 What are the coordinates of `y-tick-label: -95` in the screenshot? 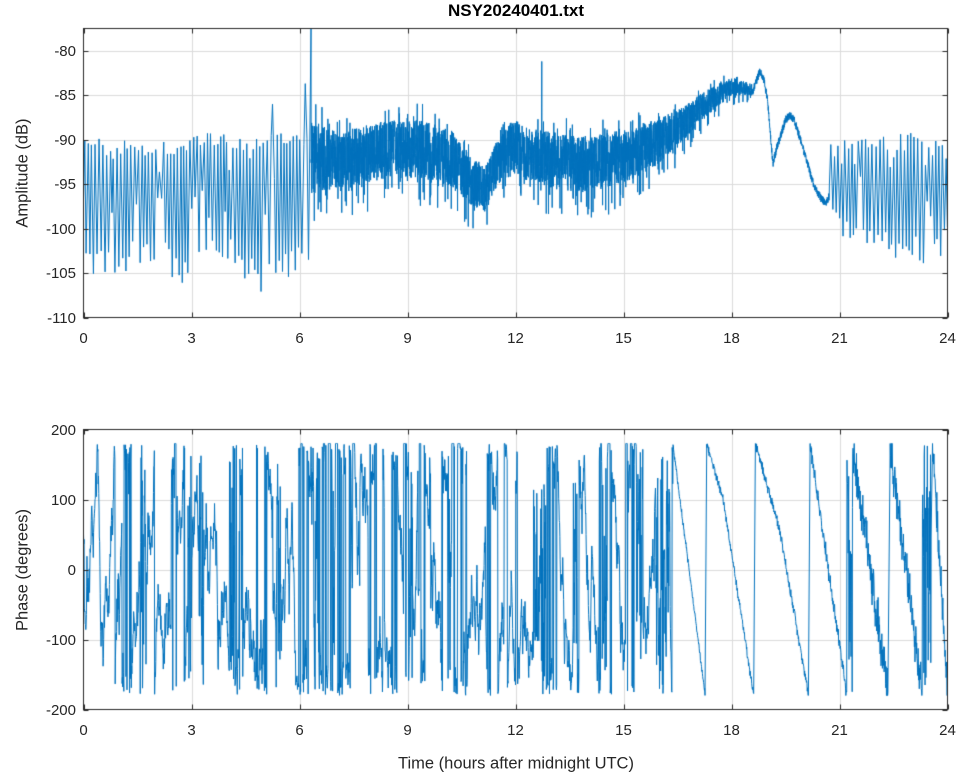 It's located at (65, 185).